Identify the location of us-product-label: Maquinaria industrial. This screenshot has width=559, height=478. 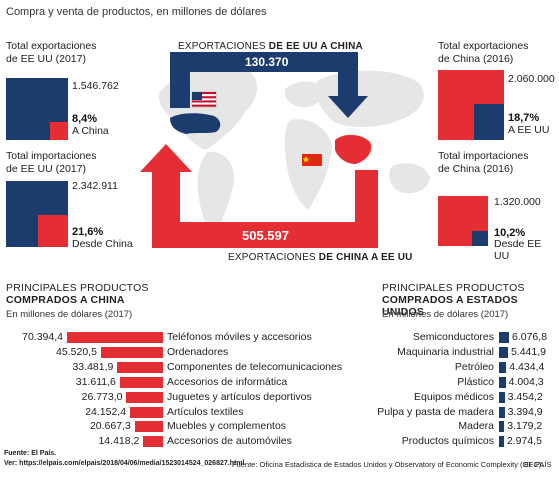
(445, 351).